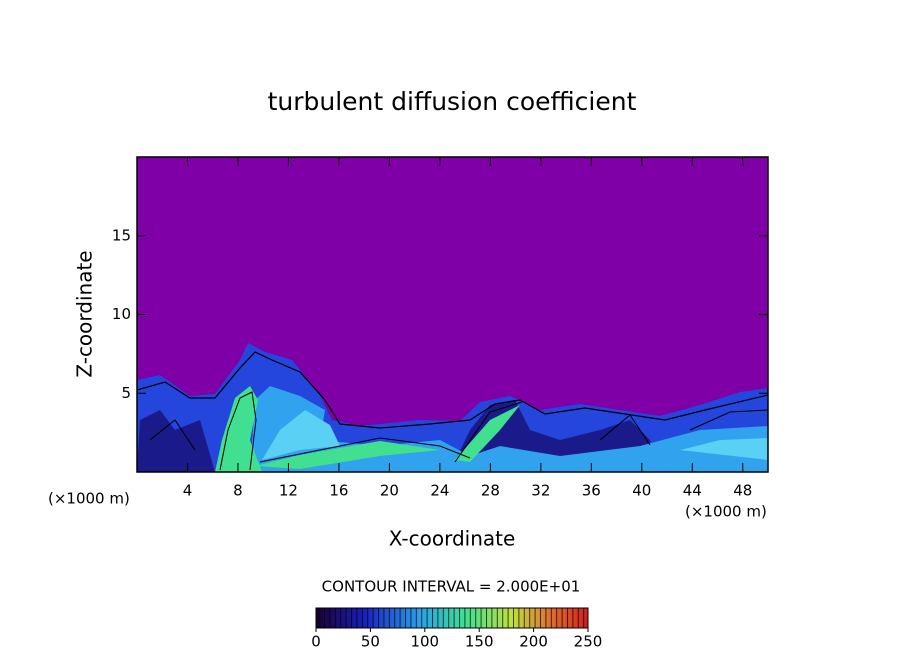 The image size is (904, 654). What do you see at coordinates (452, 101) in the screenshot?
I see `chart-title: turbulent diffusion coefficient` at bounding box center [452, 101].